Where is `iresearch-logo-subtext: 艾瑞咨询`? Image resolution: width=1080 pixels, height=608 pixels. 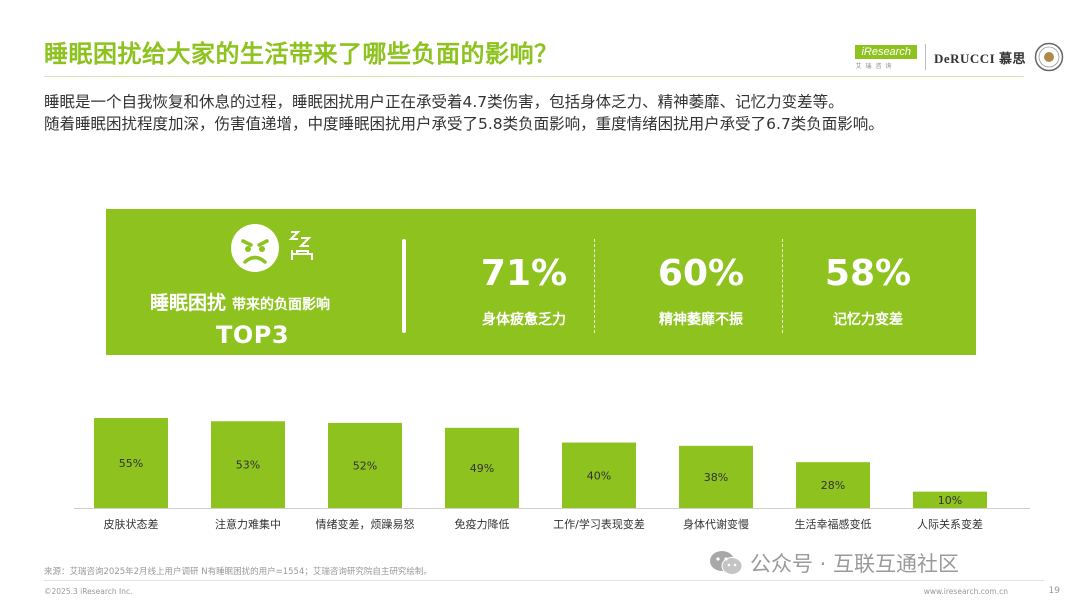 iresearch-logo-subtext: 艾瑞咨询 is located at coordinates (875, 66).